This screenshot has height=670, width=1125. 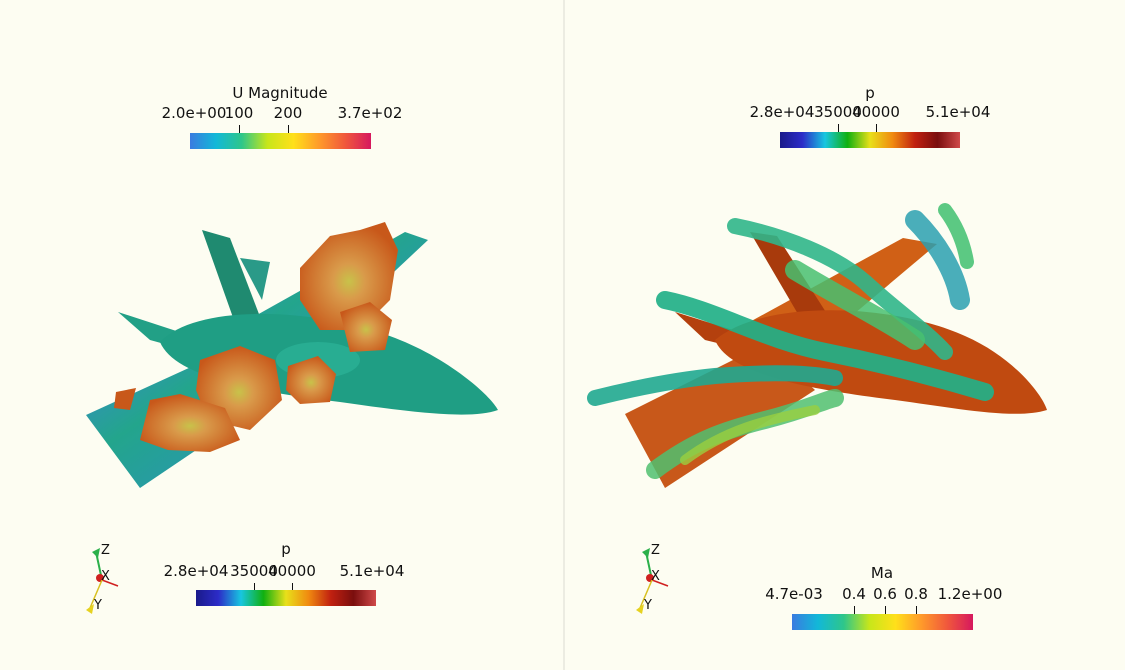 I want to click on u-magnitude-min-label: 2.0e+00, so click(x=194, y=113).